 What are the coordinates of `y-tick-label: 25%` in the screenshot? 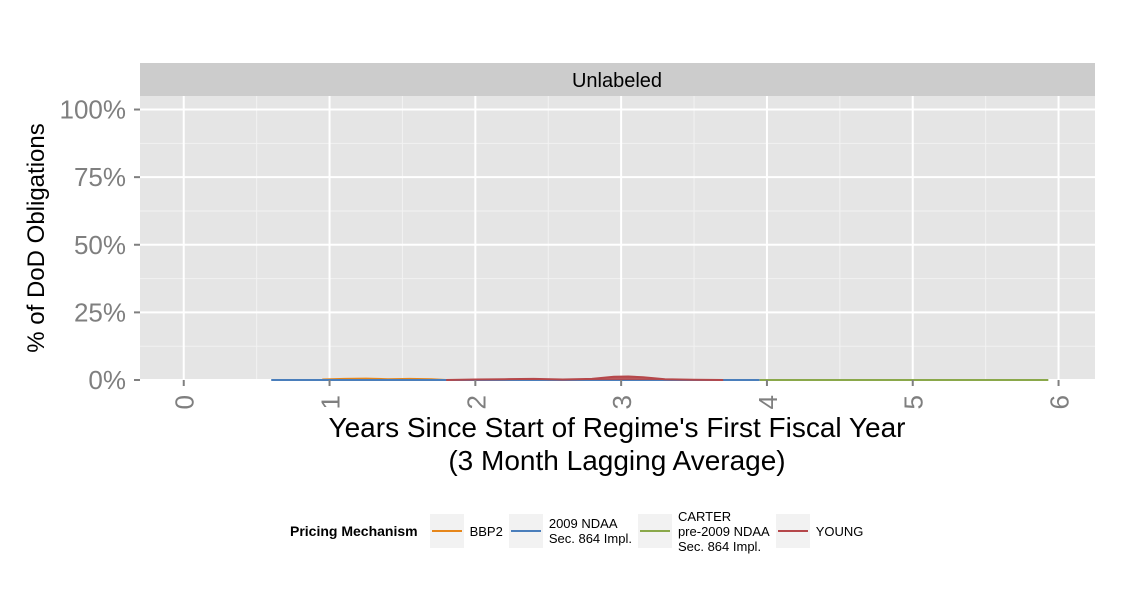 It's located at (100, 312).